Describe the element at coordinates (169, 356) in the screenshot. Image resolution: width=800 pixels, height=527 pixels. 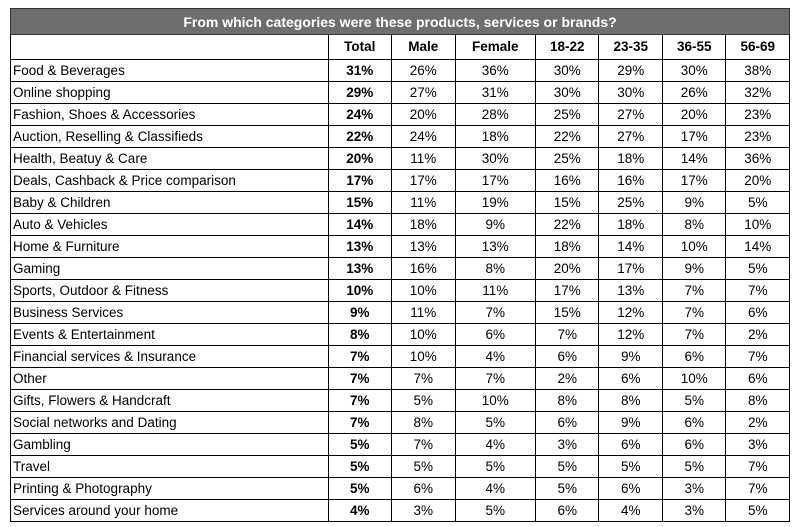
I see `row-category-label: Financial services & Insurance` at that location.